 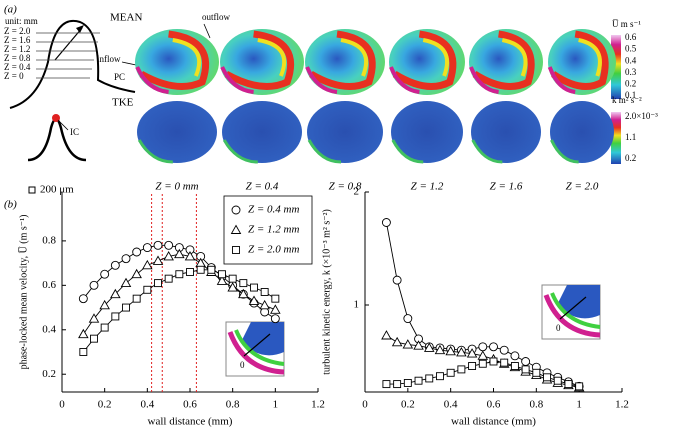 What do you see at coordinates (273, 210) in the screenshot?
I see `legend-label: Z = 0.4 mm` at bounding box center [273, 210].